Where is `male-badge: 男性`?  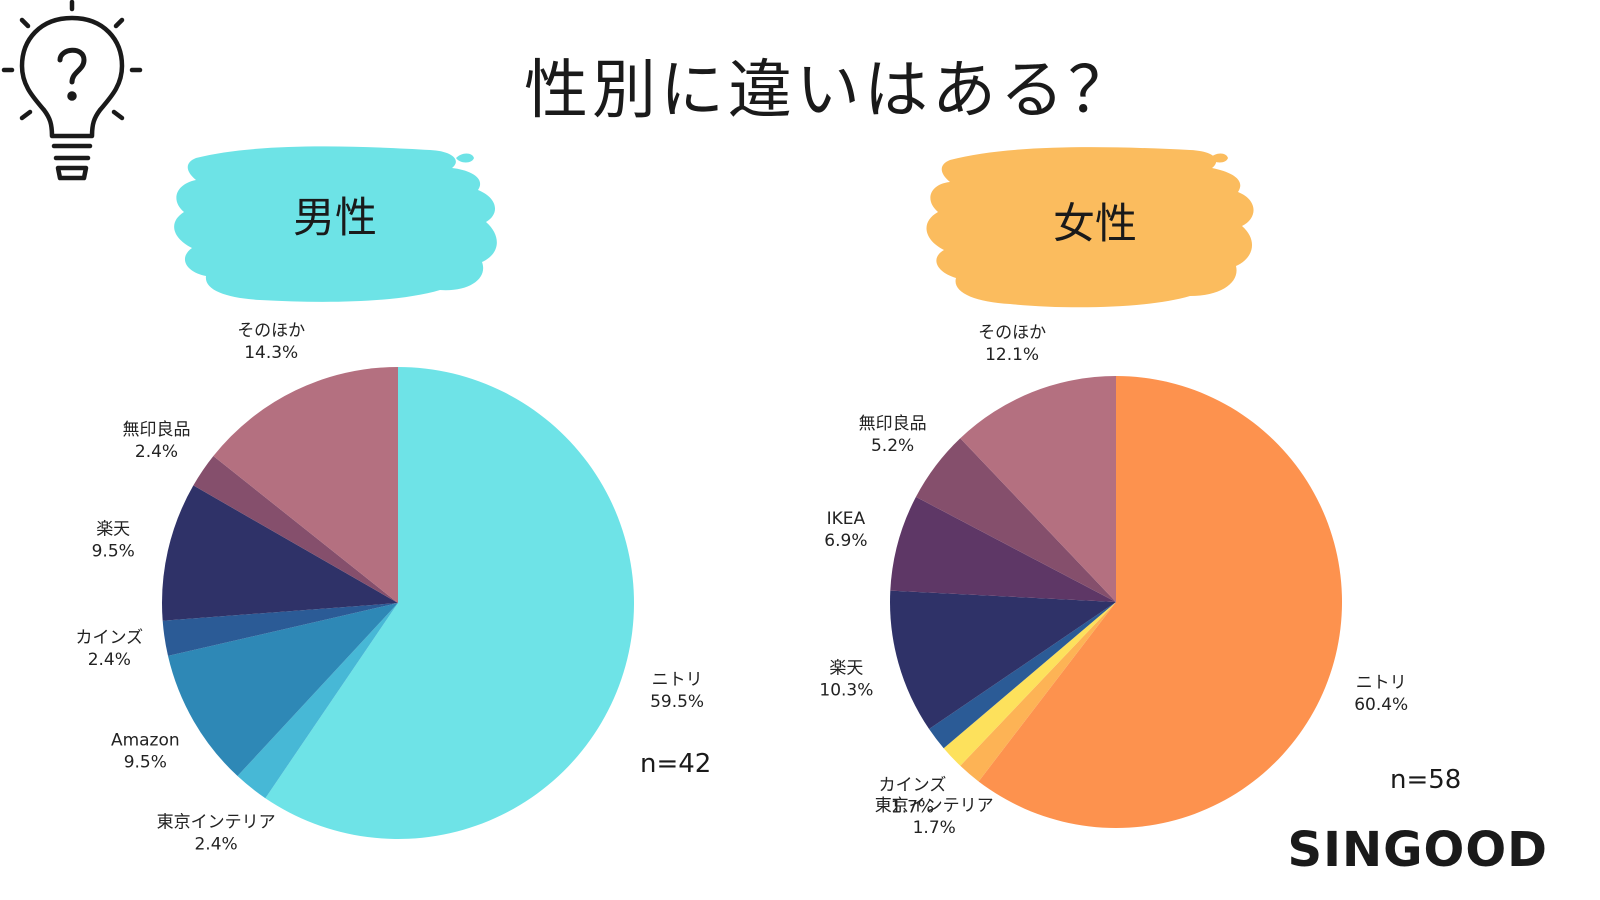 male-badge: 男性 is located at coordinates (335, 224).